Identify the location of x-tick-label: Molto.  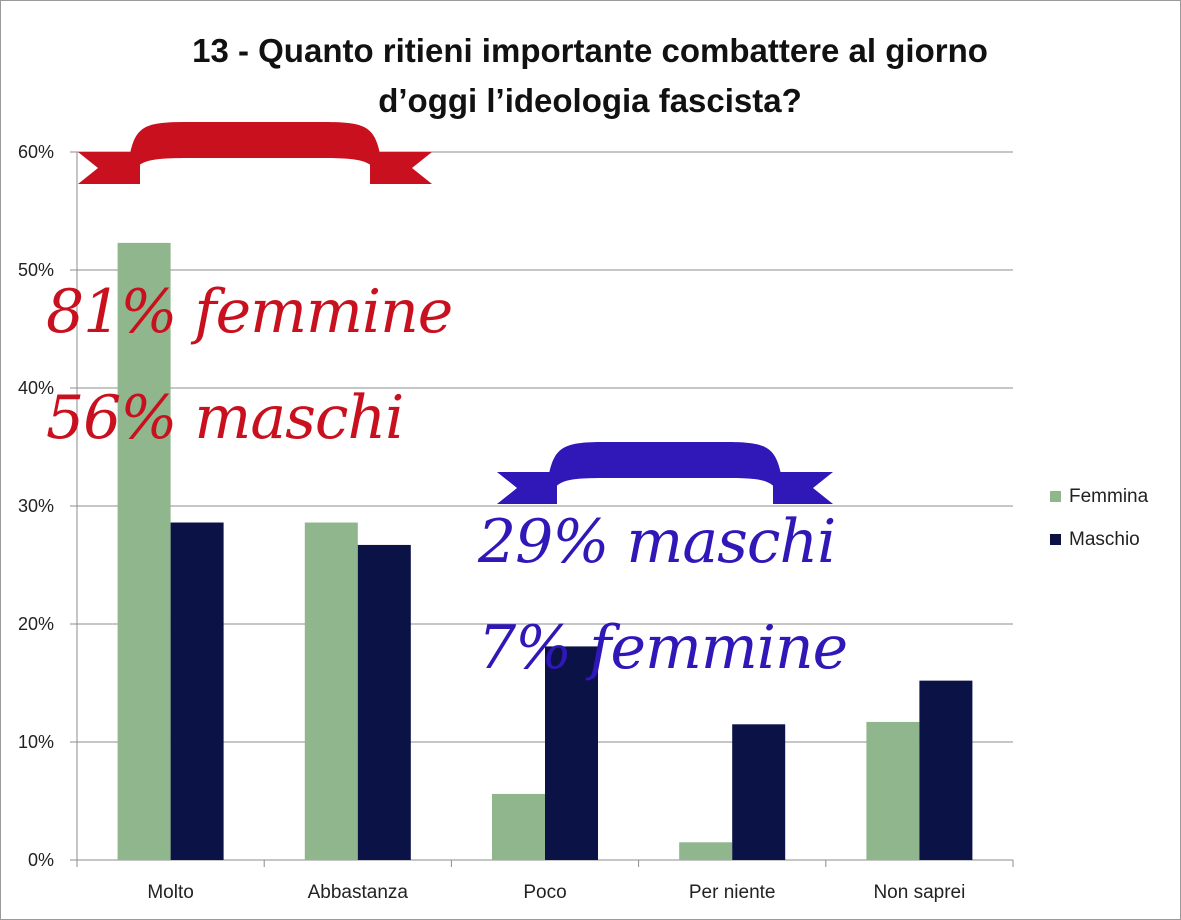
(170, 892).